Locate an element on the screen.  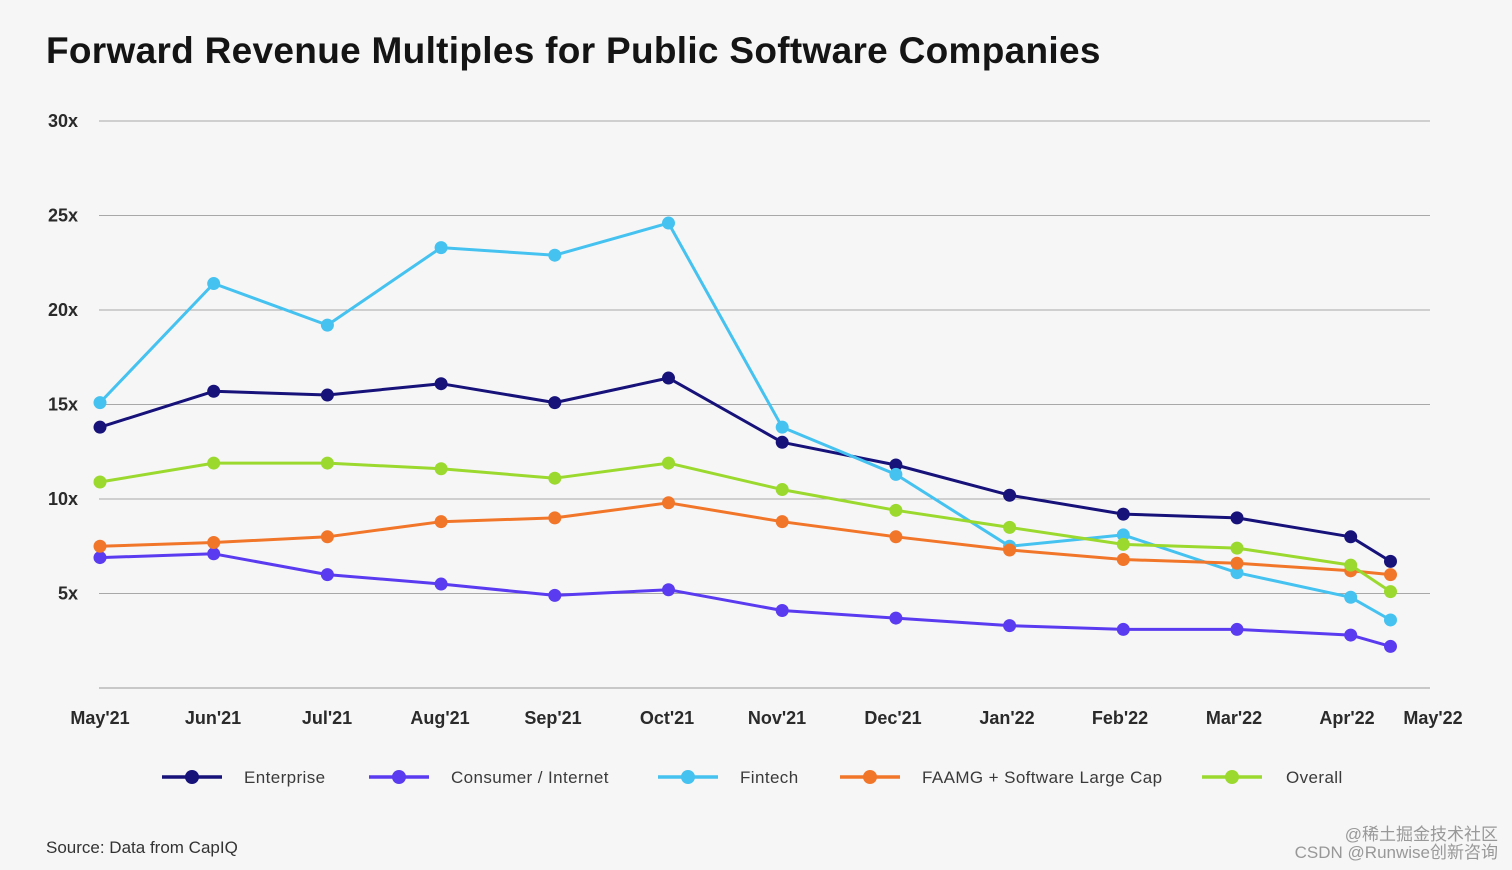
legend-item-consumer-internet: Consumer / Internet is located at coordinates (489, 777).